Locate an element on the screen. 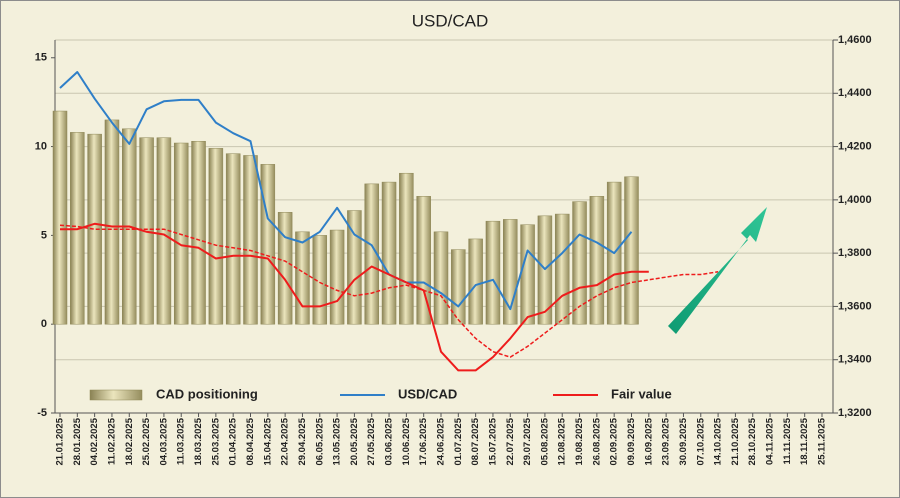 This screenshot has width=900, height=498. x-tick-label: 25.11.2025 is located at coordinates (822, 441).